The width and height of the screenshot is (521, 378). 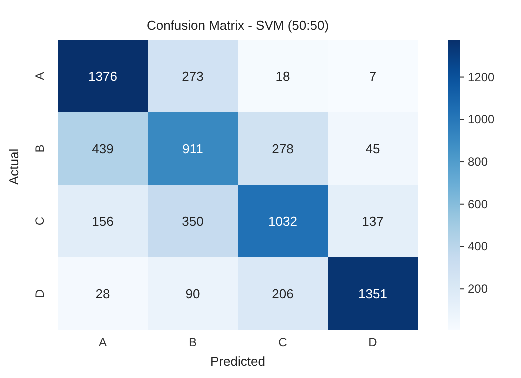 I want to click on chart-title: Confusion Matrix - SVM (50:50), so click(x=238, y=25).